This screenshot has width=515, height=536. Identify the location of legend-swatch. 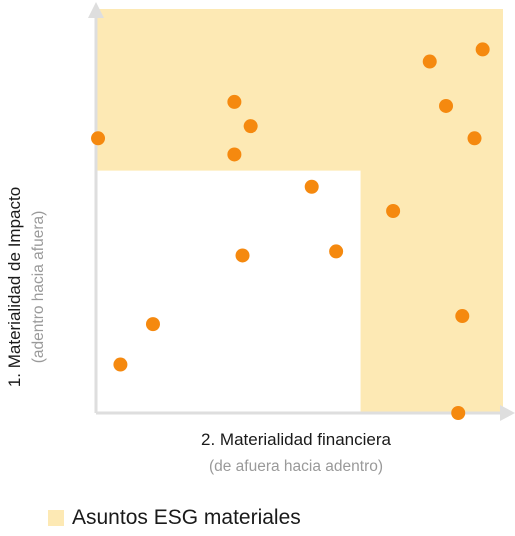
(56, 517).